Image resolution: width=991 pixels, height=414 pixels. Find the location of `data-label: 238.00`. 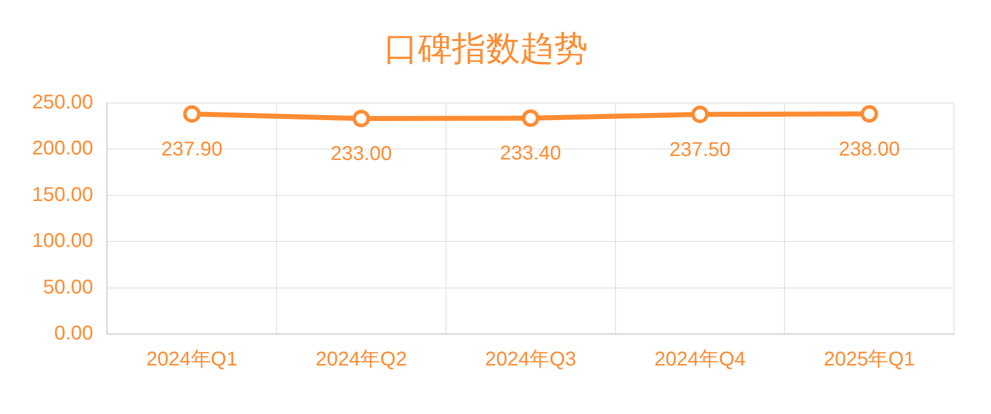

data-label: 238.00 is located at coordinates (869, 149).